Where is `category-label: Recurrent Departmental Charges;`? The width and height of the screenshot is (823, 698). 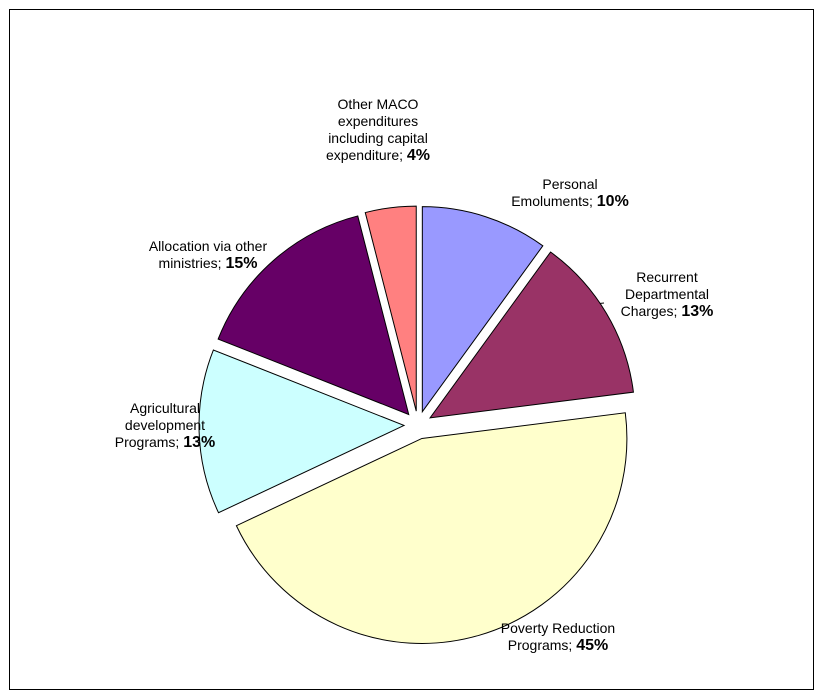
category-label: Recurrent Departmental Charges; is located at coordinates (665, 294).